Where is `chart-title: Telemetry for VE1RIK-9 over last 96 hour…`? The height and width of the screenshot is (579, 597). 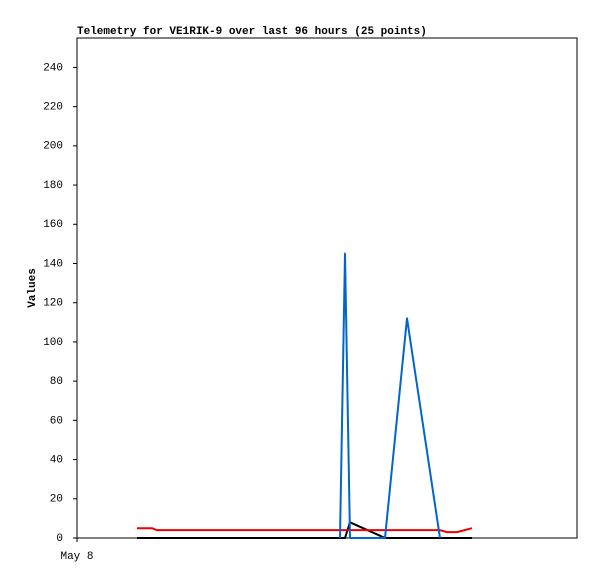
chart-title: Telemetry for VE1RIK-9 over last 96 hour… is located at coordinates (252, 32).